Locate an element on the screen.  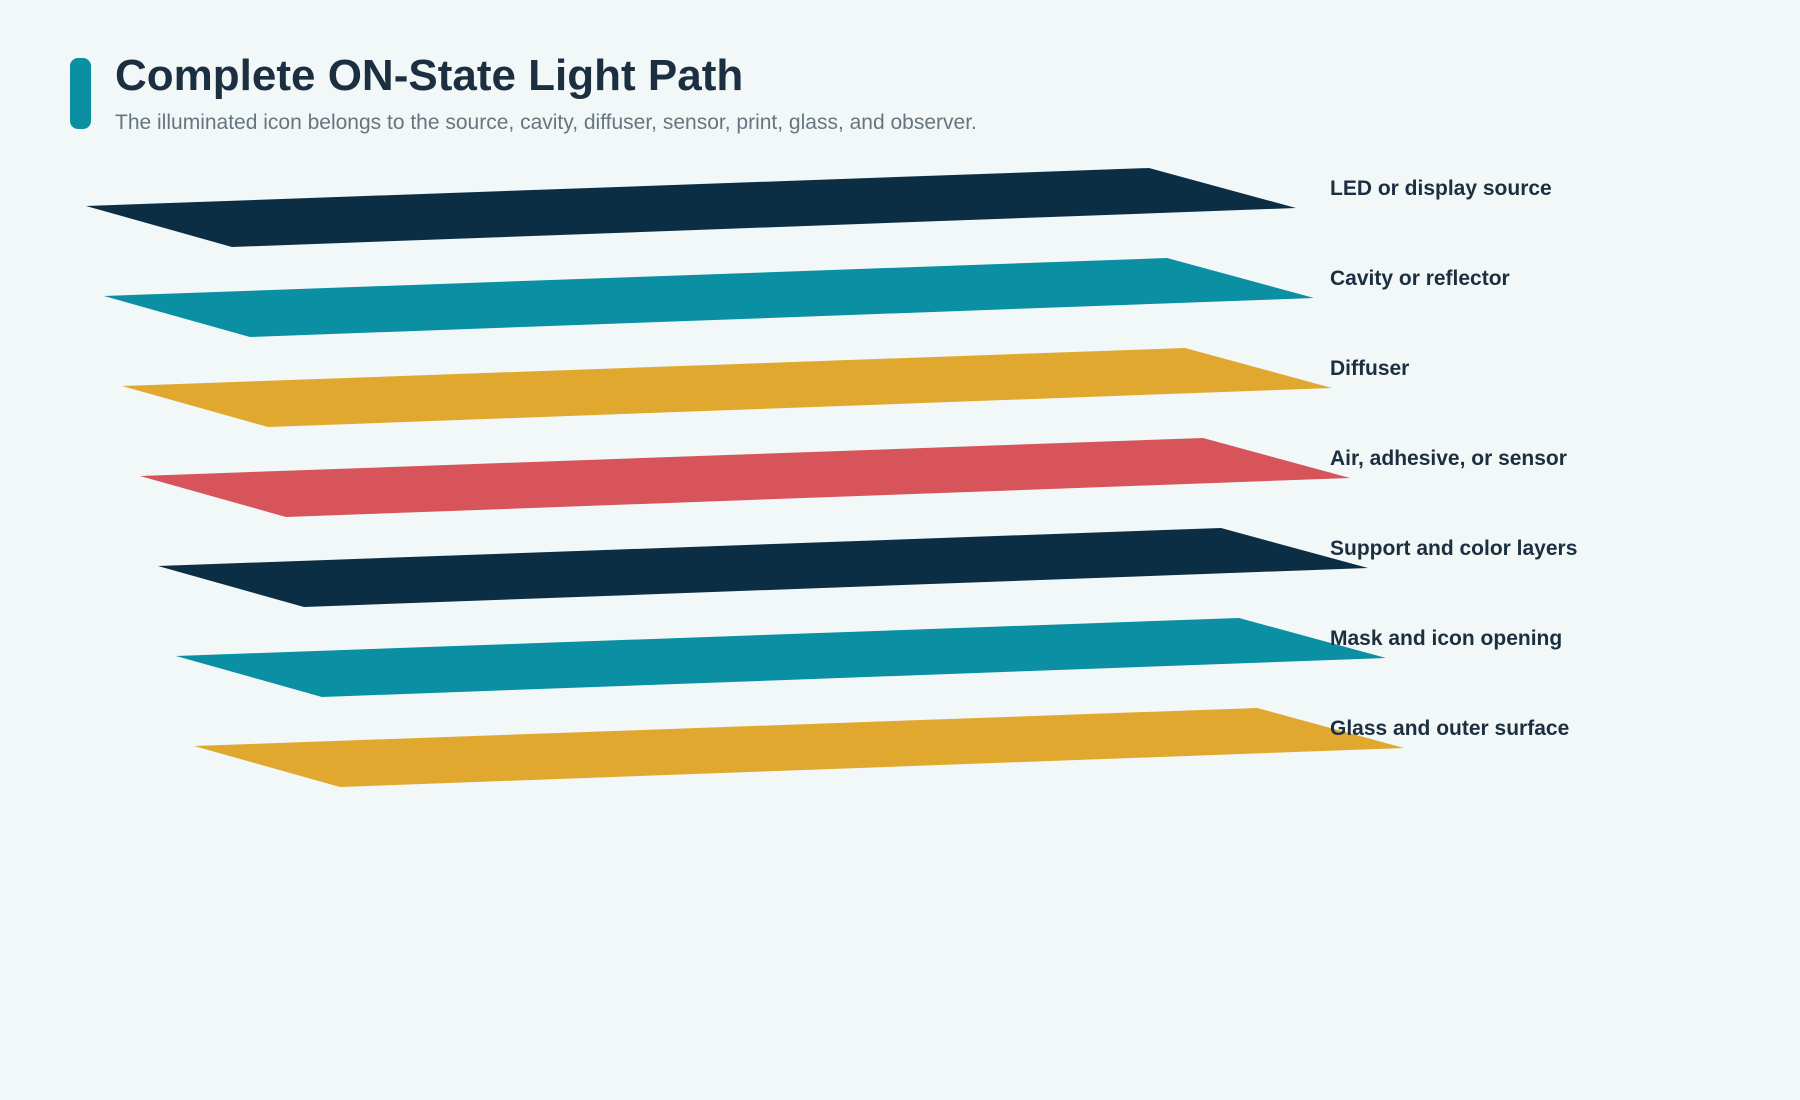
layer-label-mask-and-icon-opening: Mask and icon opening is located at coordinates (1446, 638).